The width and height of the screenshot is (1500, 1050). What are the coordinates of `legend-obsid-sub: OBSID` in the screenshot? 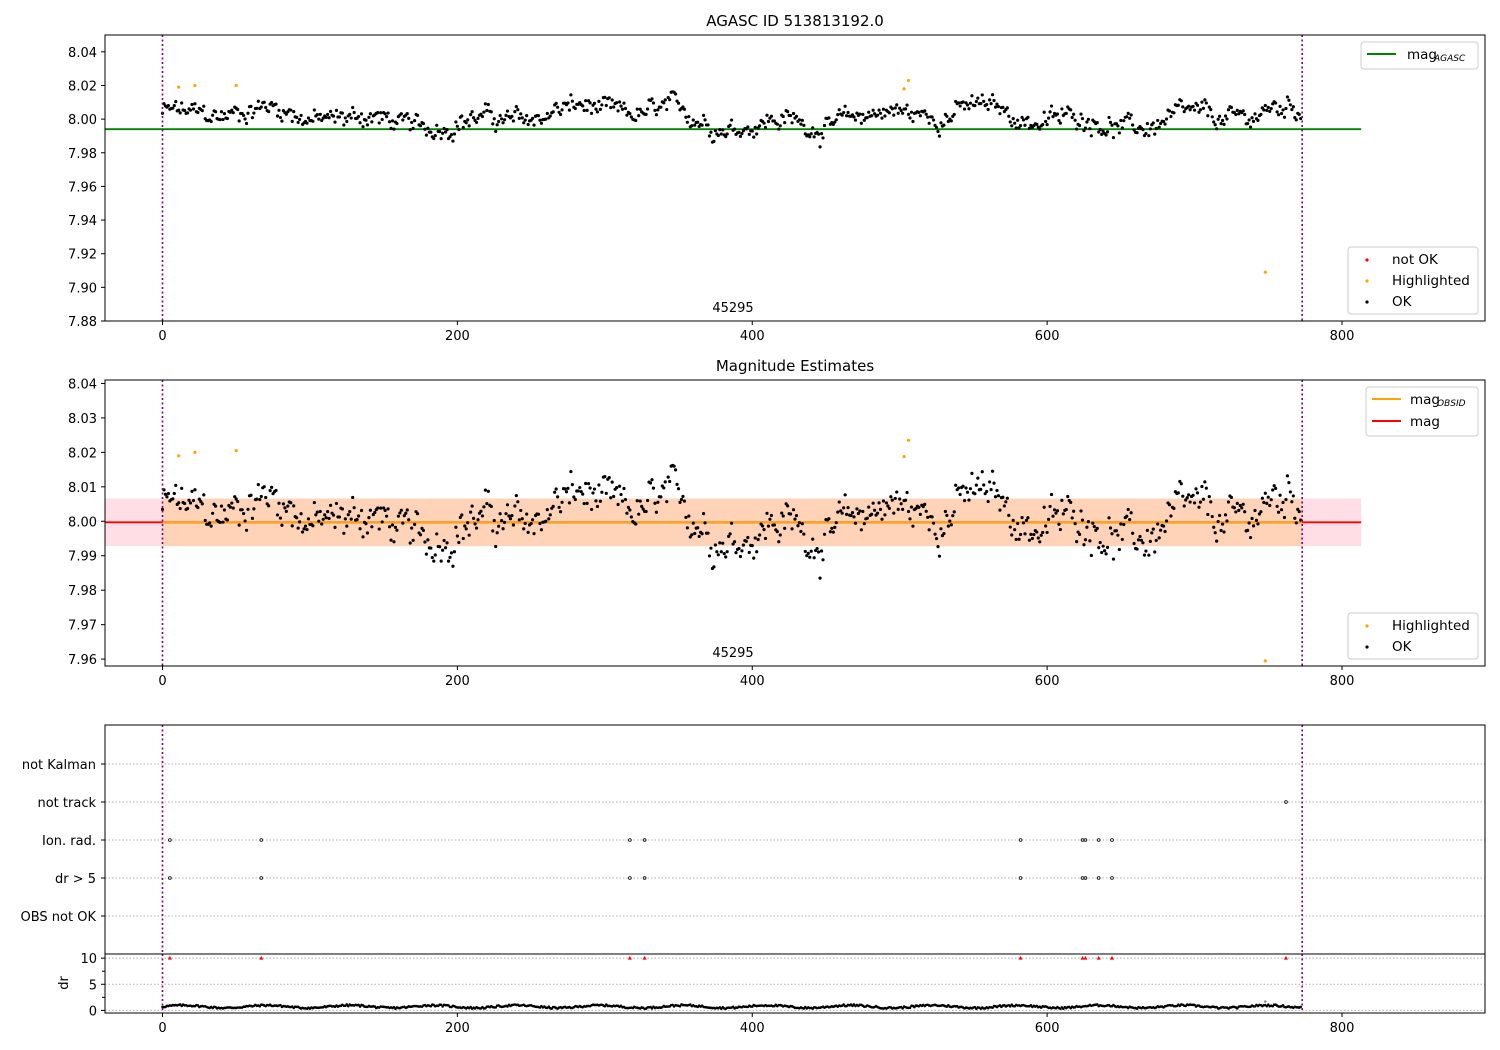 It's located at (1451, 404).